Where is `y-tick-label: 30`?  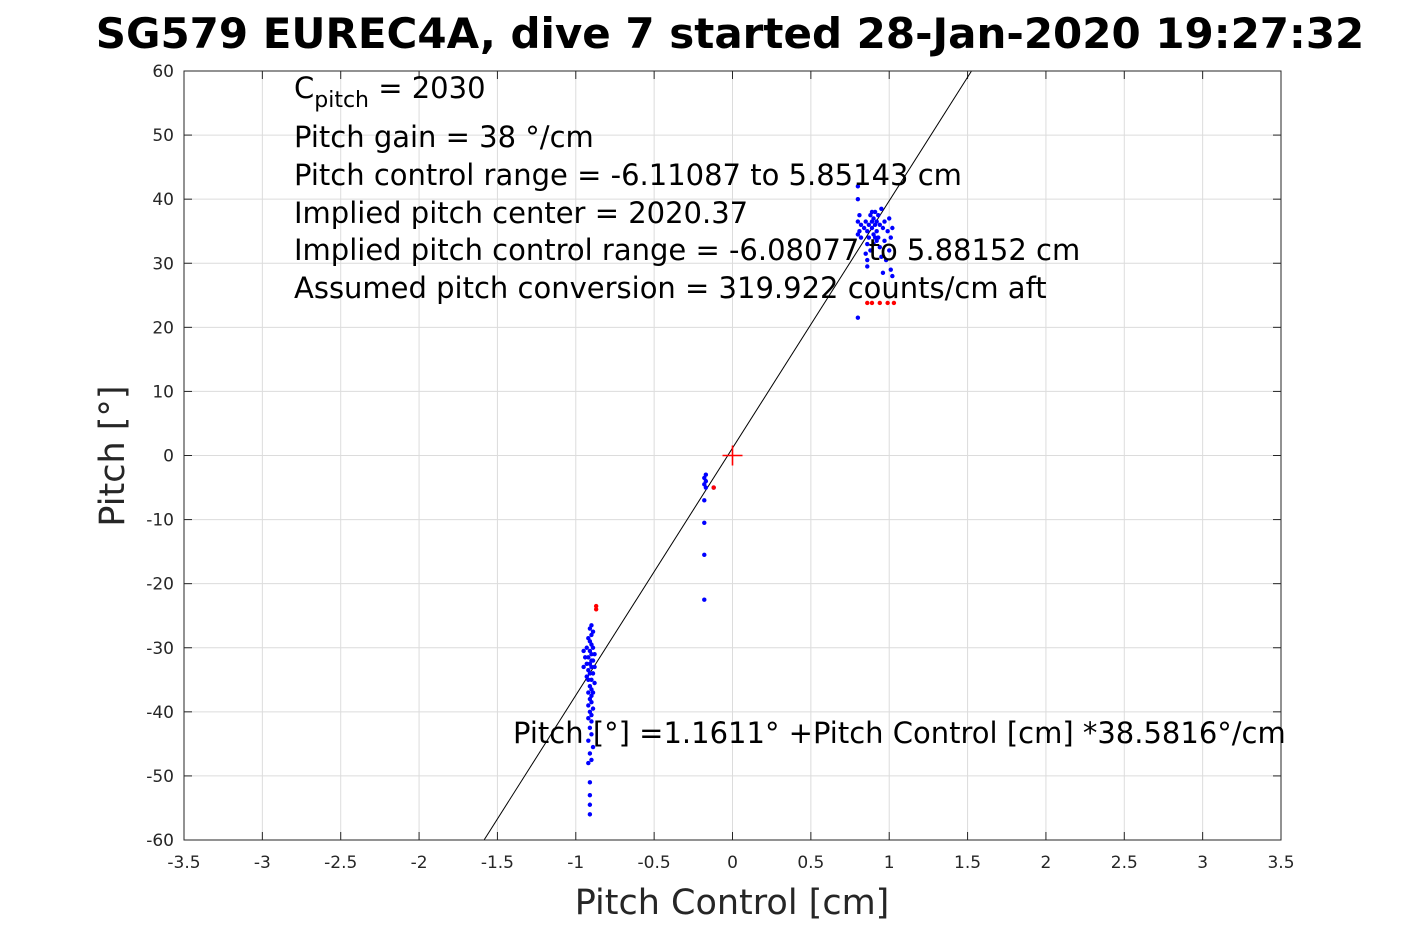 y-tick-label: 30 is located at coordinates (163, 264).